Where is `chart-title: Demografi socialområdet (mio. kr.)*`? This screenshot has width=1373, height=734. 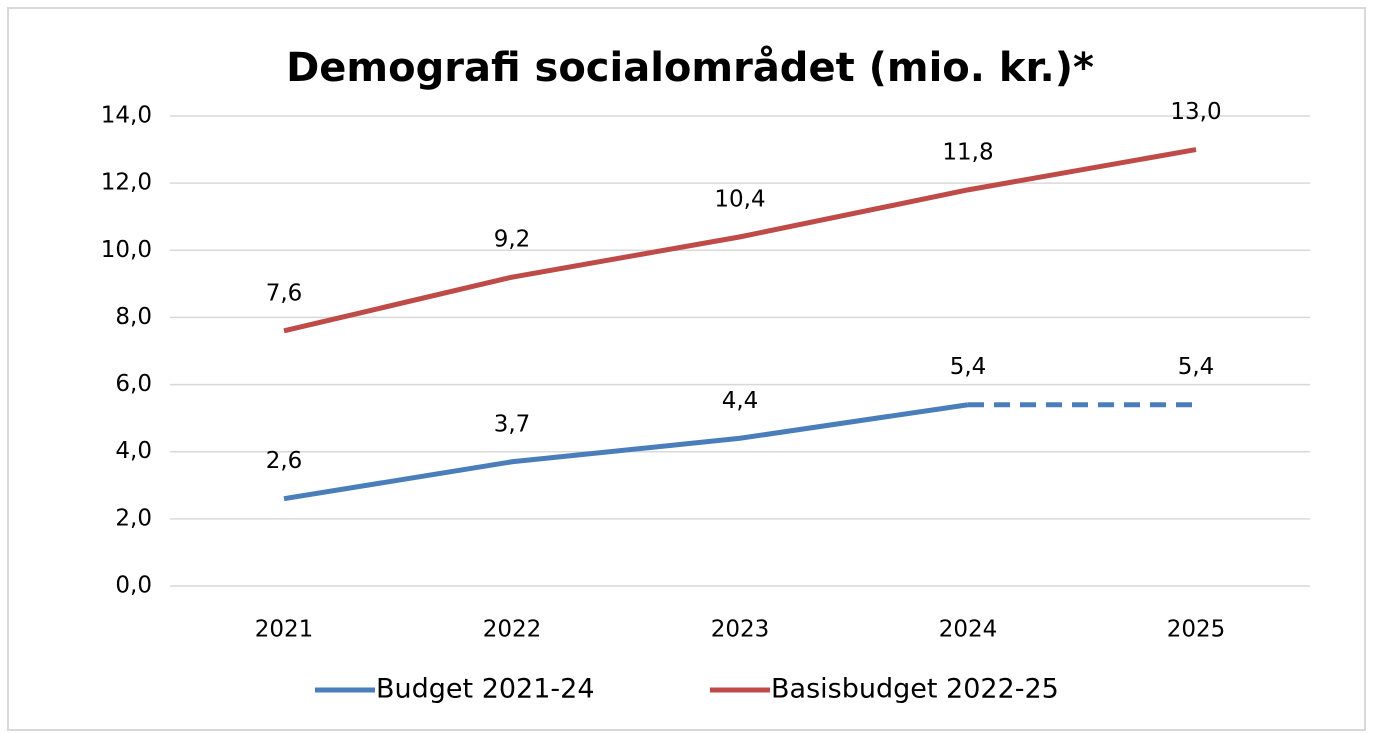
chart-title: Demografi socialområdet (mio. kr.)* is located at coordinates (690, 67).